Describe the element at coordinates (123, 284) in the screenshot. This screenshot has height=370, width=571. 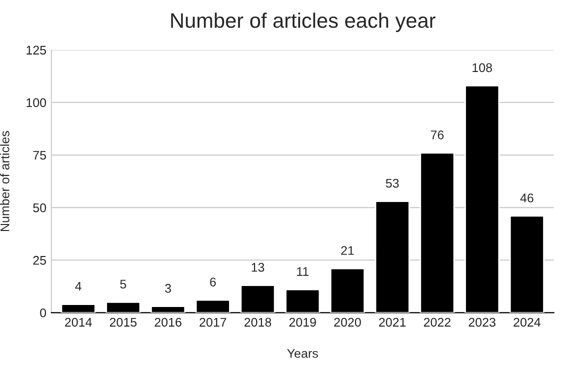
I see `data-label: 5` at that location.